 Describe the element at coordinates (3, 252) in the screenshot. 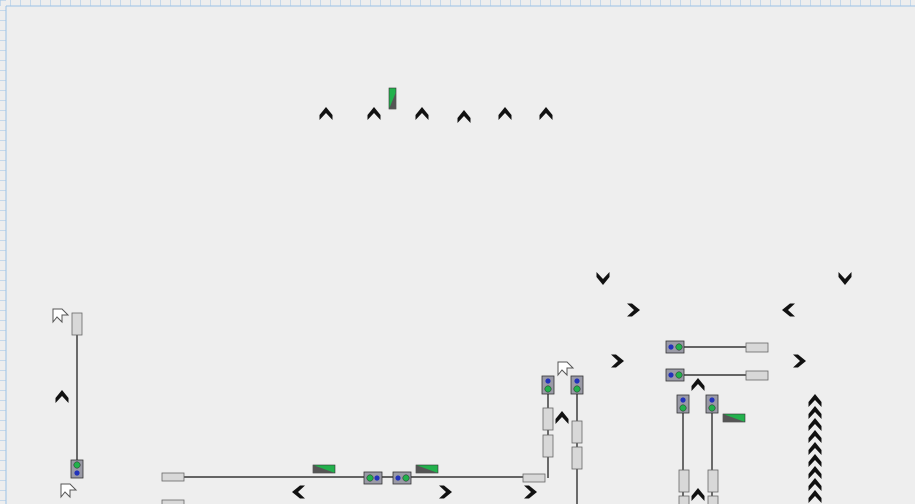

I see `left-ruler` at that location.